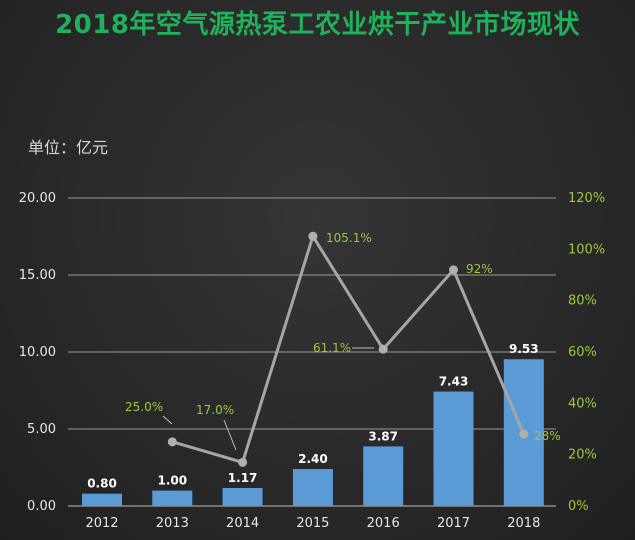 Image resolution: width=635 pixels, height=540 pixels. Describe the element at coordinates (582, 403) in the screenshot. I see `y2-tick-label: 40%` at that location.